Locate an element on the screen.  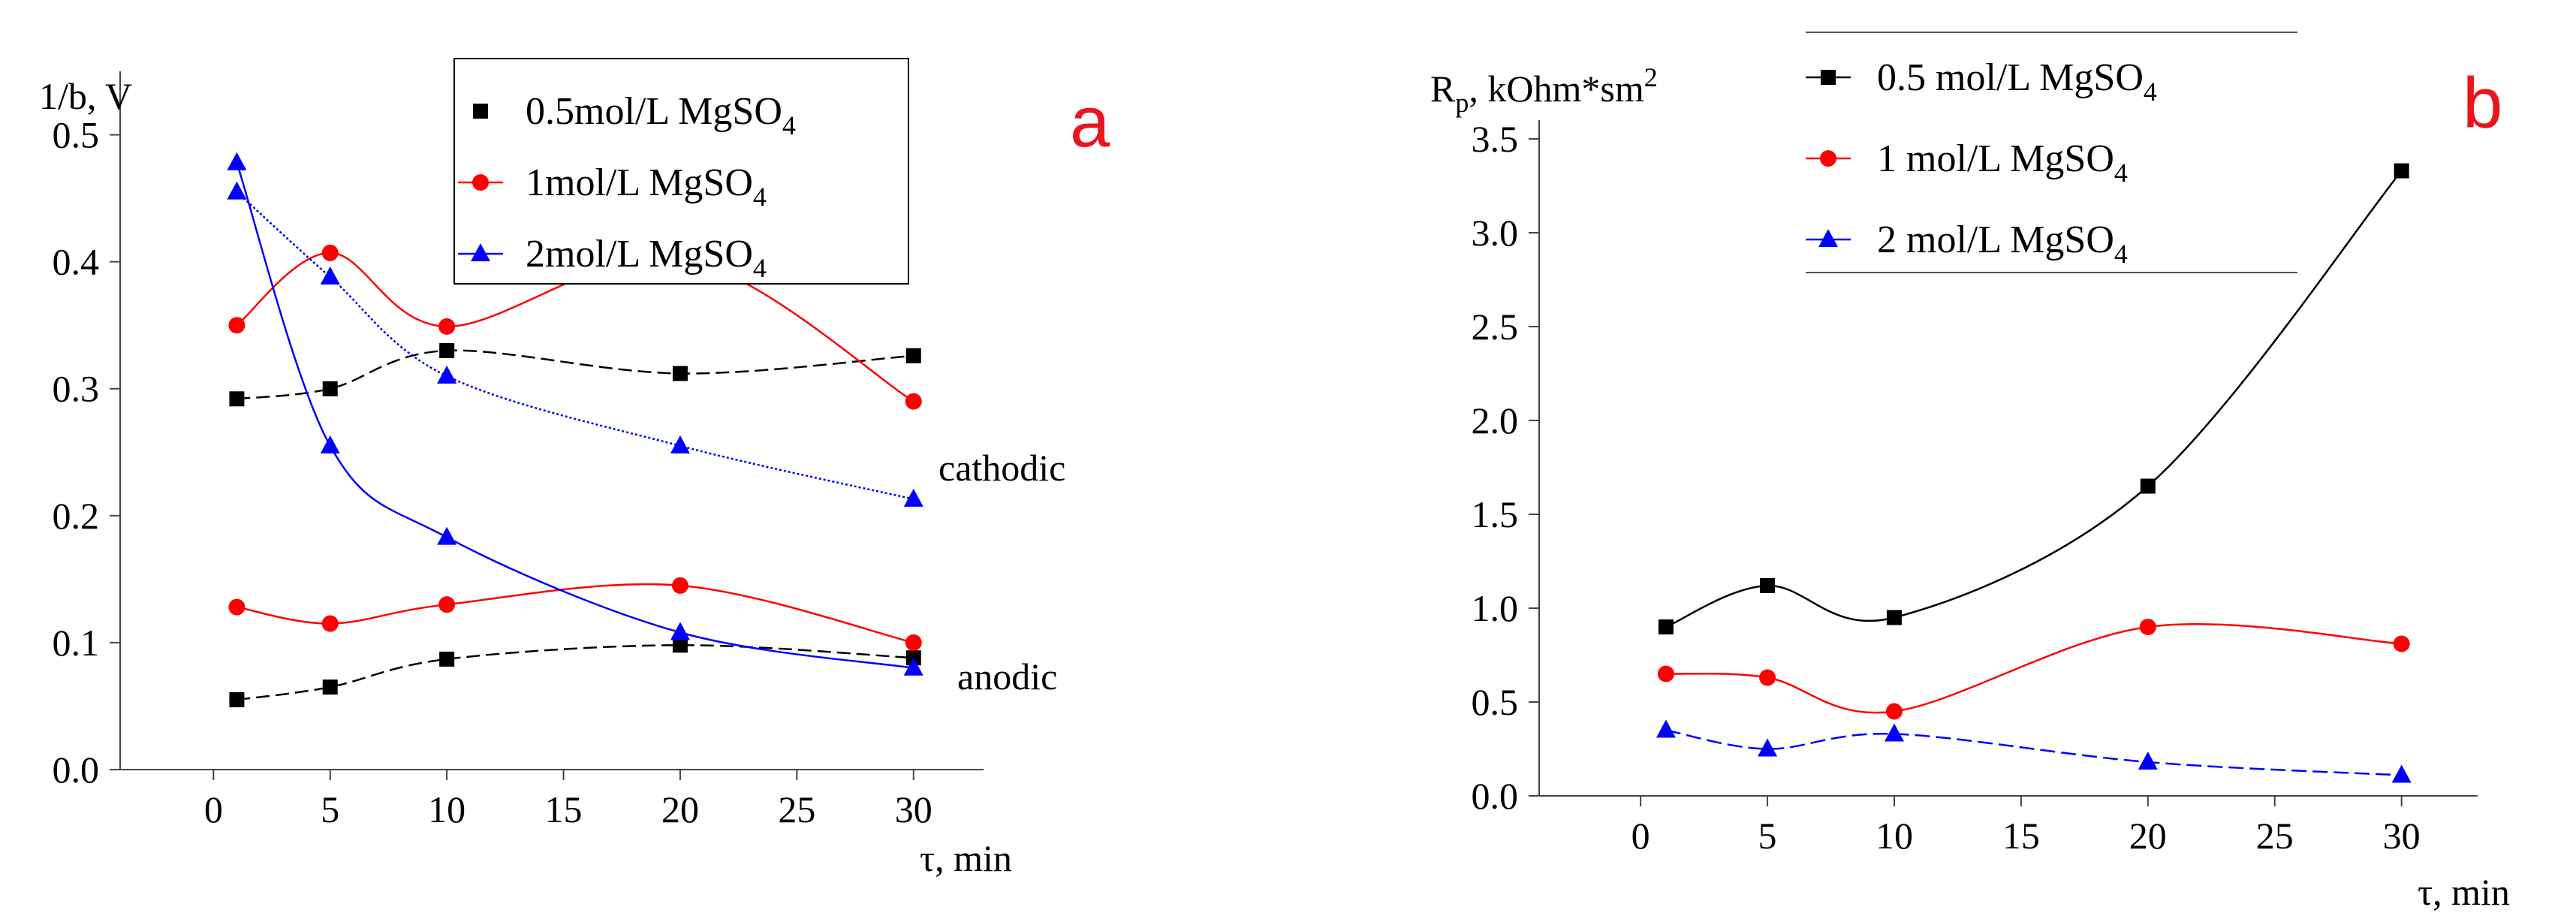
legend-label-main: 0.5 mol/L MgSO is located at coordinates (2010, 77).